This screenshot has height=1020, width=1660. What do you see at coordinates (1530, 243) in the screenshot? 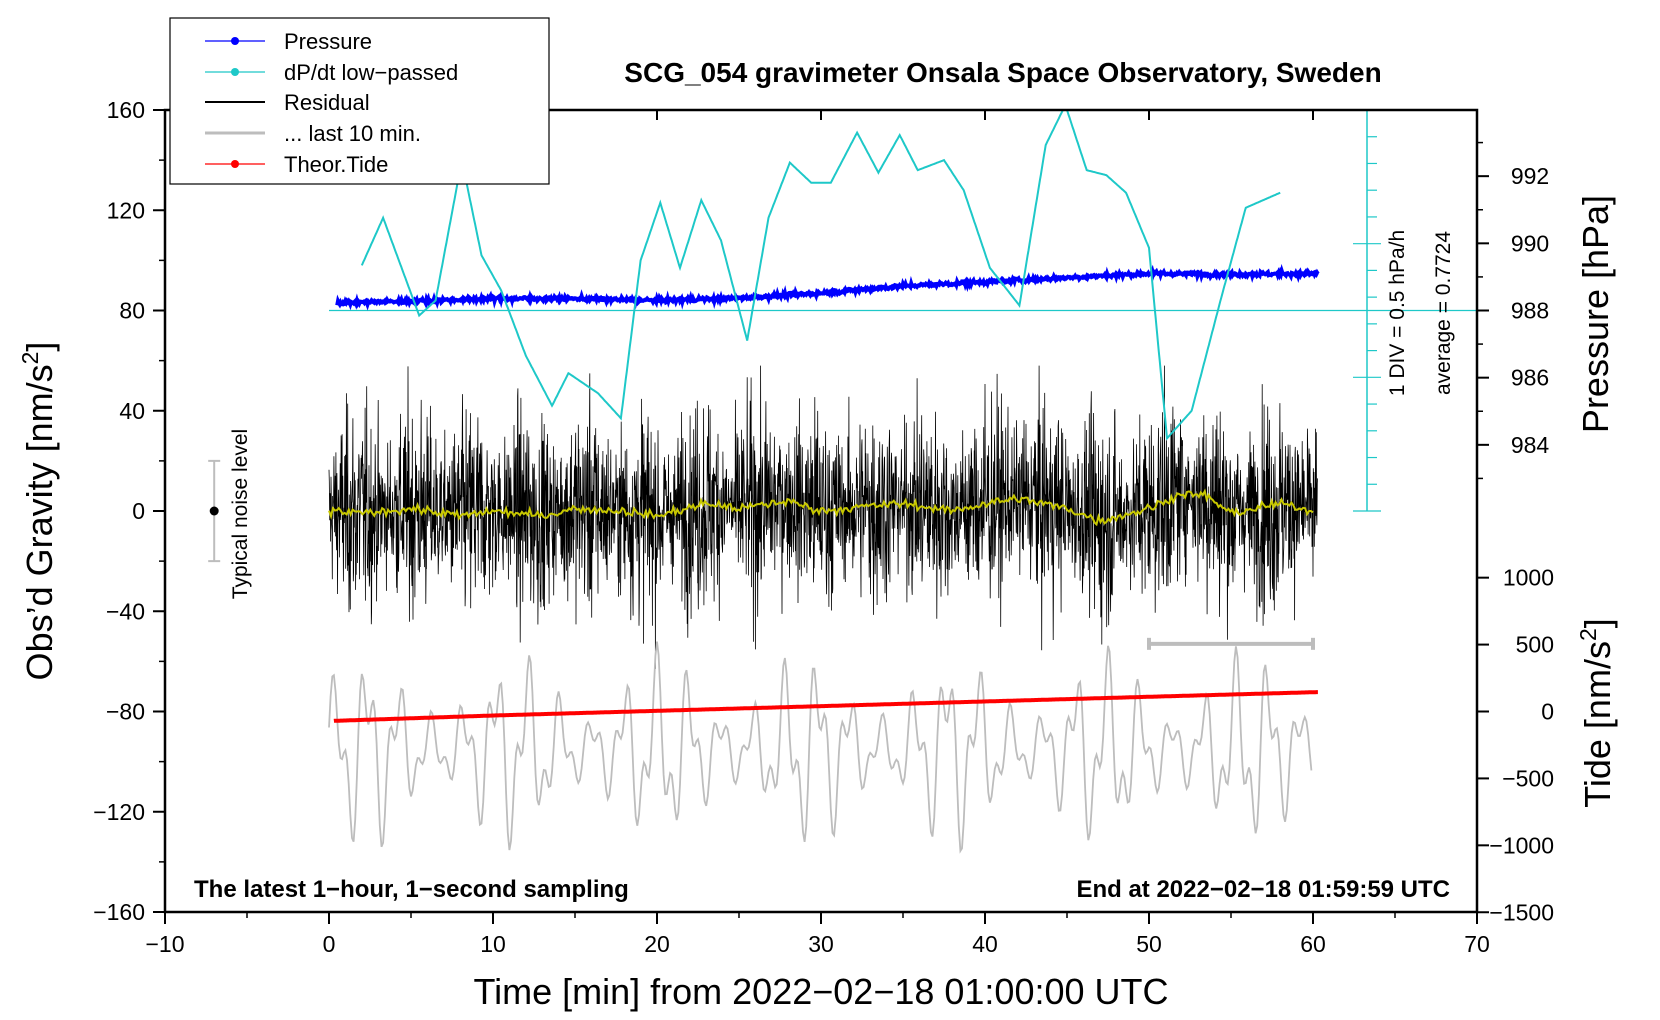
I see `pressure-tick-label: 990` at bounding box center [1530, 243].